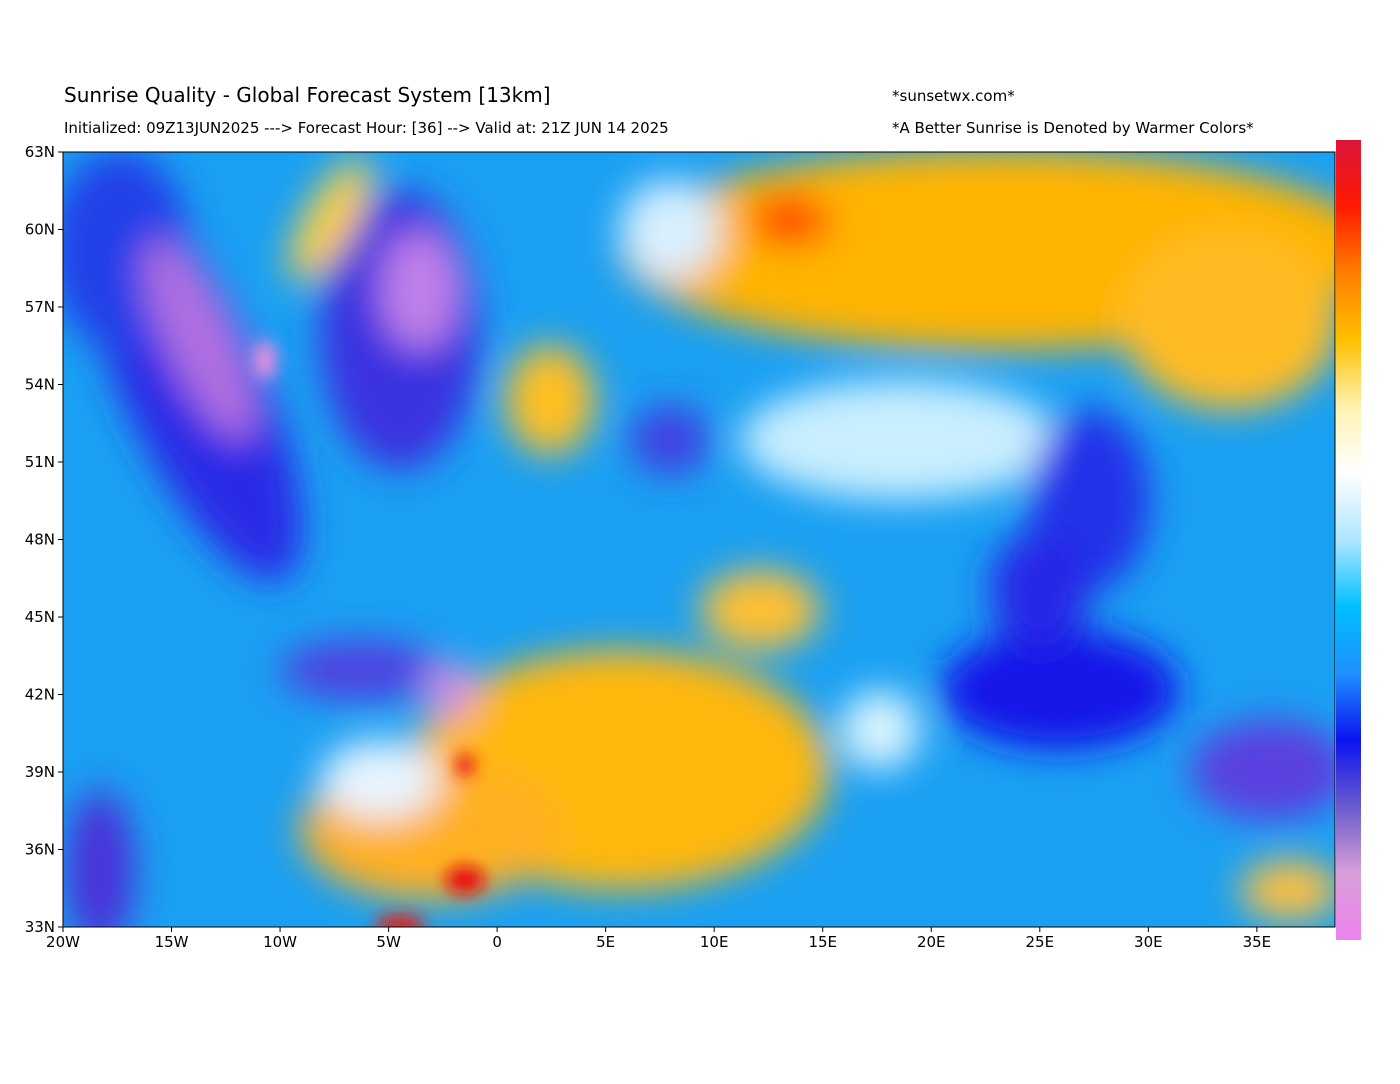  I want to click on x-tick-label: 10W, so click(280, 942).